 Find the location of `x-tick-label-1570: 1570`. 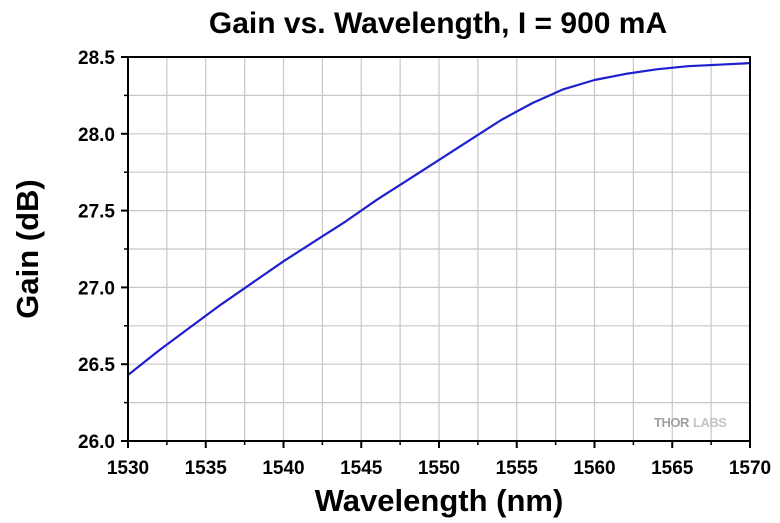

x-tick-label-1570: 1570 is located at coordinates (750, 468).